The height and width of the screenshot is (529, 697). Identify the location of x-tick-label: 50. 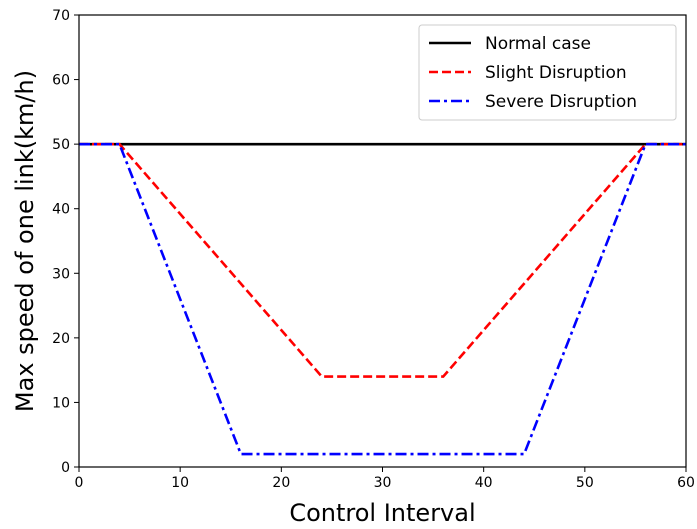
(585, 483).